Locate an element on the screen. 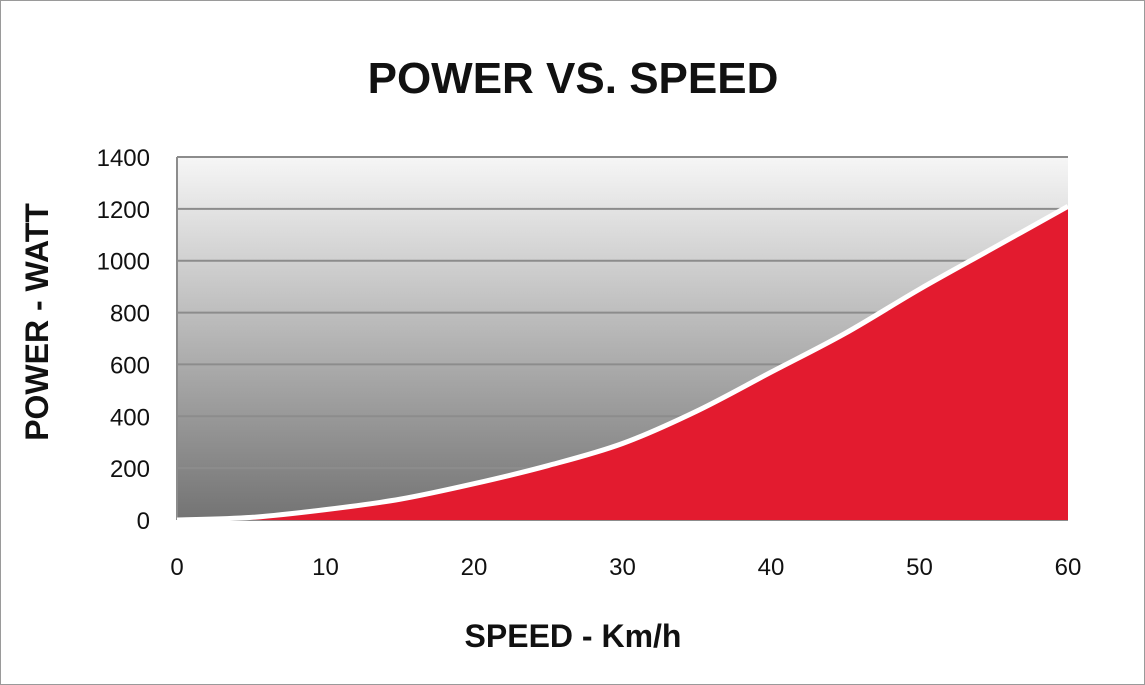  x-tick-label: 40 is located at coordinates (771, 567).